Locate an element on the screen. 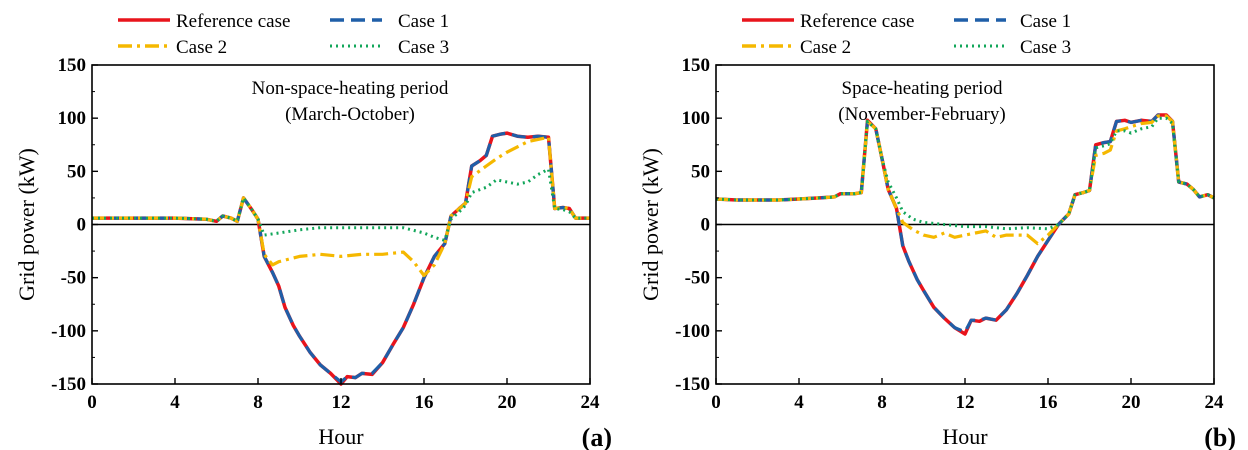 This screenshot has width=1248, height=450. panel-label: (a) is located at coordinates (597, 436).